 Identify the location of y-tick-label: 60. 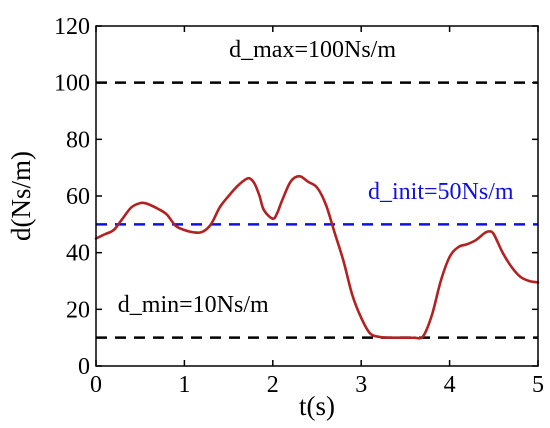
(78, 197).